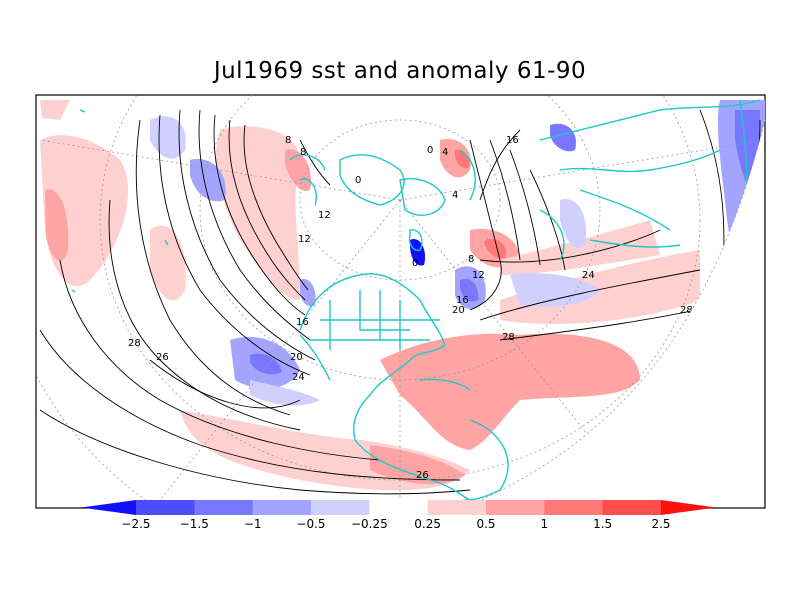  What do you see at coordinates (108, 507) in the screenshot?
I see `colorbar-arrow-low` at bounding box center [108, 507].